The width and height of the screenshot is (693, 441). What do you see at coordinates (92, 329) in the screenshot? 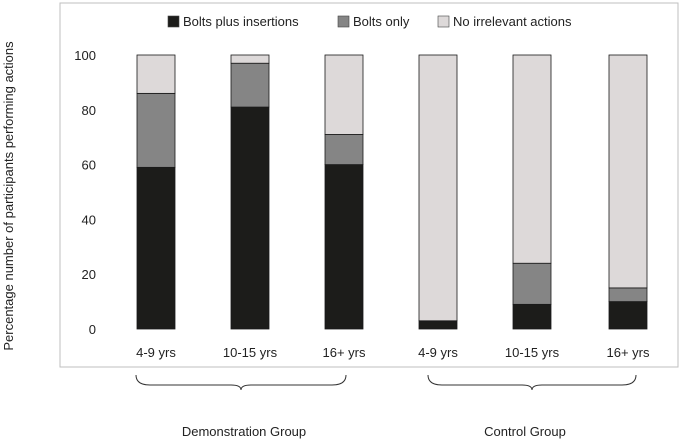
I see `y-tick-label: 0` at bounding box center [92, 329].